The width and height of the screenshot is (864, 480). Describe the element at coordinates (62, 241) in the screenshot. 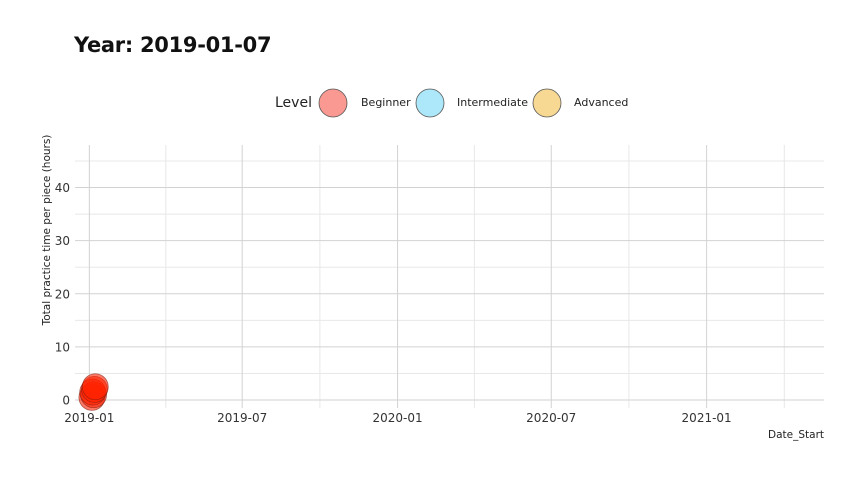

I see `y-tick-label: 30` at that location.